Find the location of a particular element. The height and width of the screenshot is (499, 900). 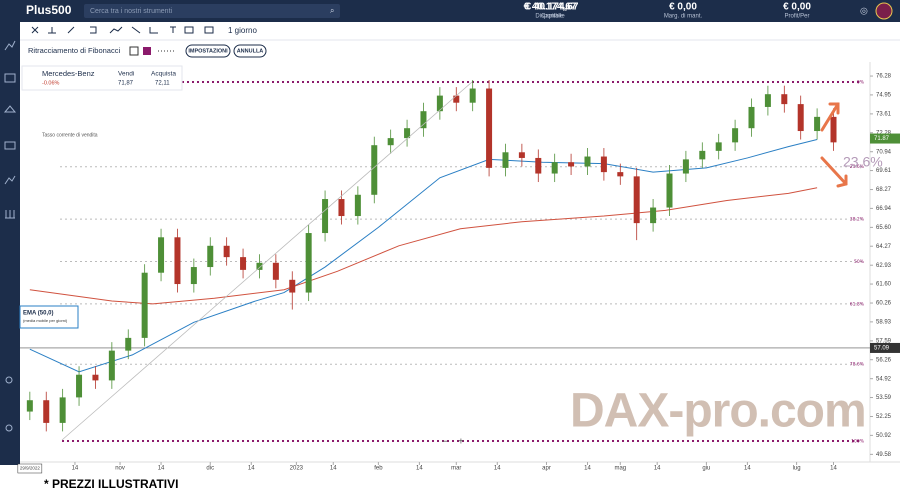

settings-button is located at coordinates (208, 51).